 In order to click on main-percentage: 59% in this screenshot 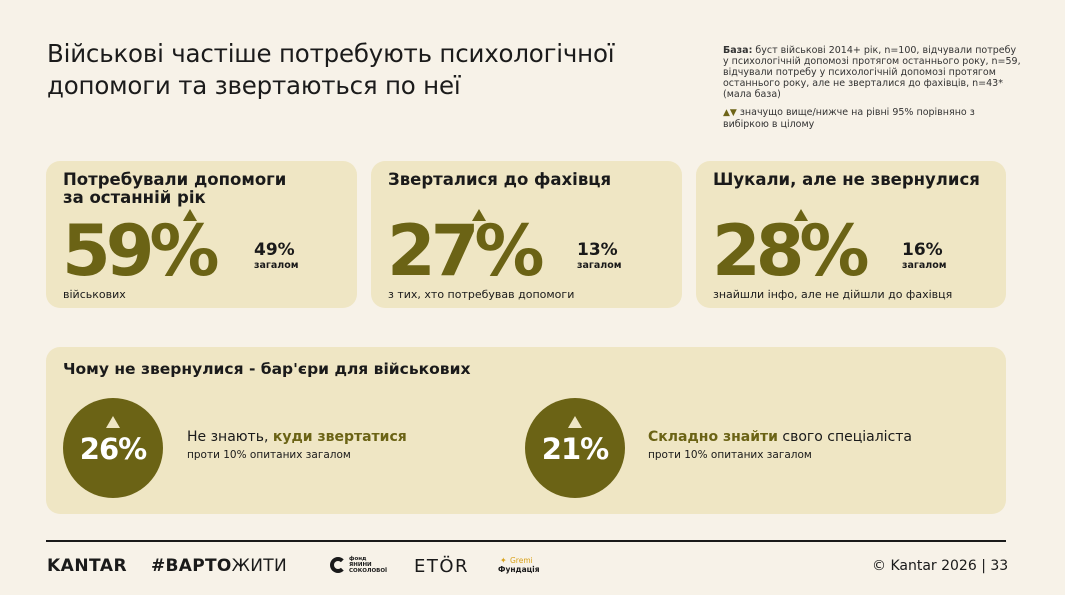, I will do `click(141, 251)`.